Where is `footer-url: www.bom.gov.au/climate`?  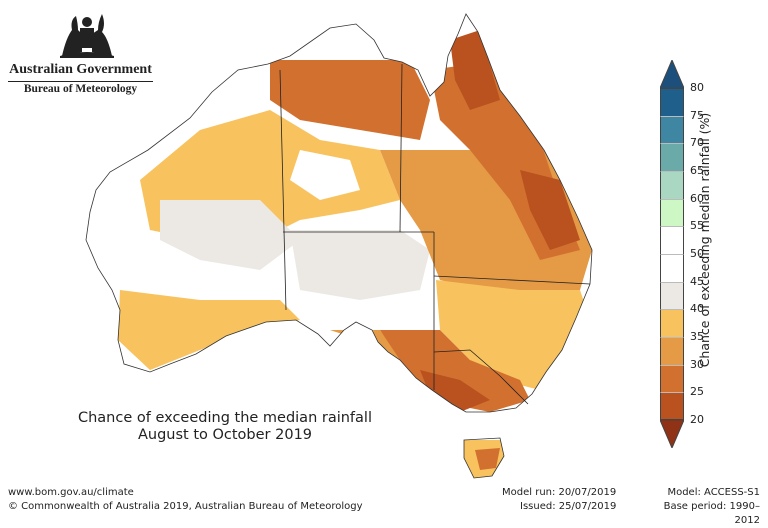
footer-url: www.bom.gov.au/climate is located at coordinates (71, 492).